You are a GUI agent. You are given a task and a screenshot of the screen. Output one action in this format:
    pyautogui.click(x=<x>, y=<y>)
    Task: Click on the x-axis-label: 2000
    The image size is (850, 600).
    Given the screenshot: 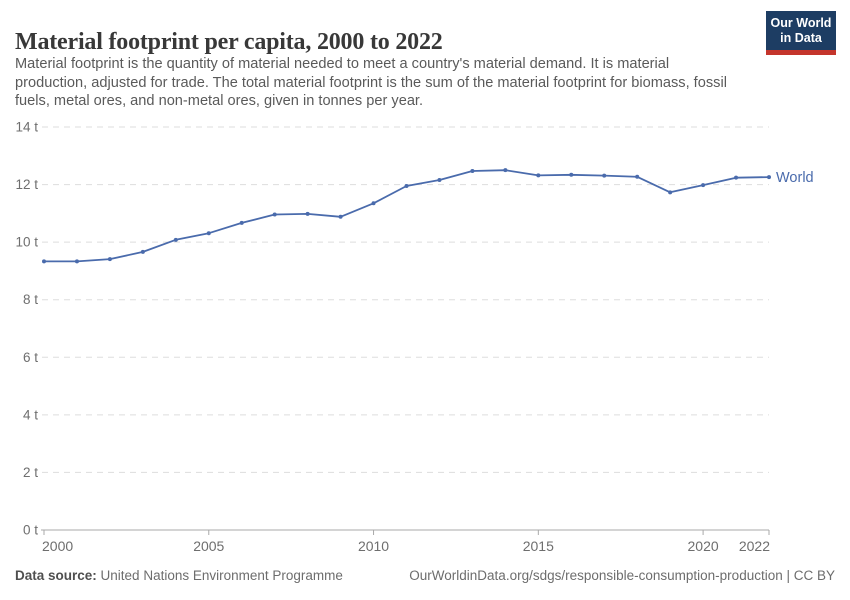 What is the action you would take?
    pyautogui.click(x=57, y=546)
    